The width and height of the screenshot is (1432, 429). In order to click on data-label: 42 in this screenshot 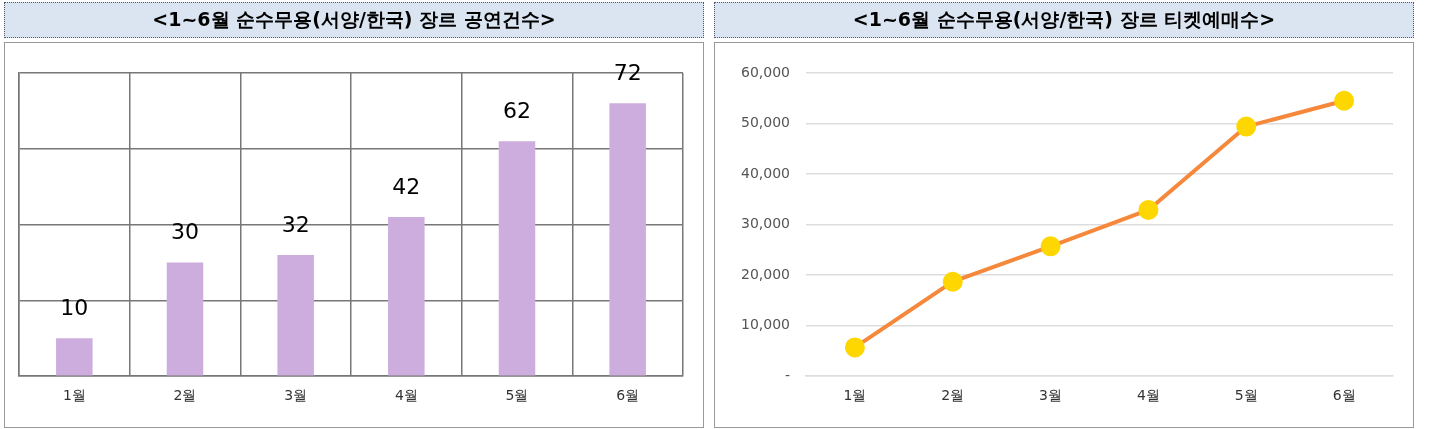, I will do `click(406, 186)`.